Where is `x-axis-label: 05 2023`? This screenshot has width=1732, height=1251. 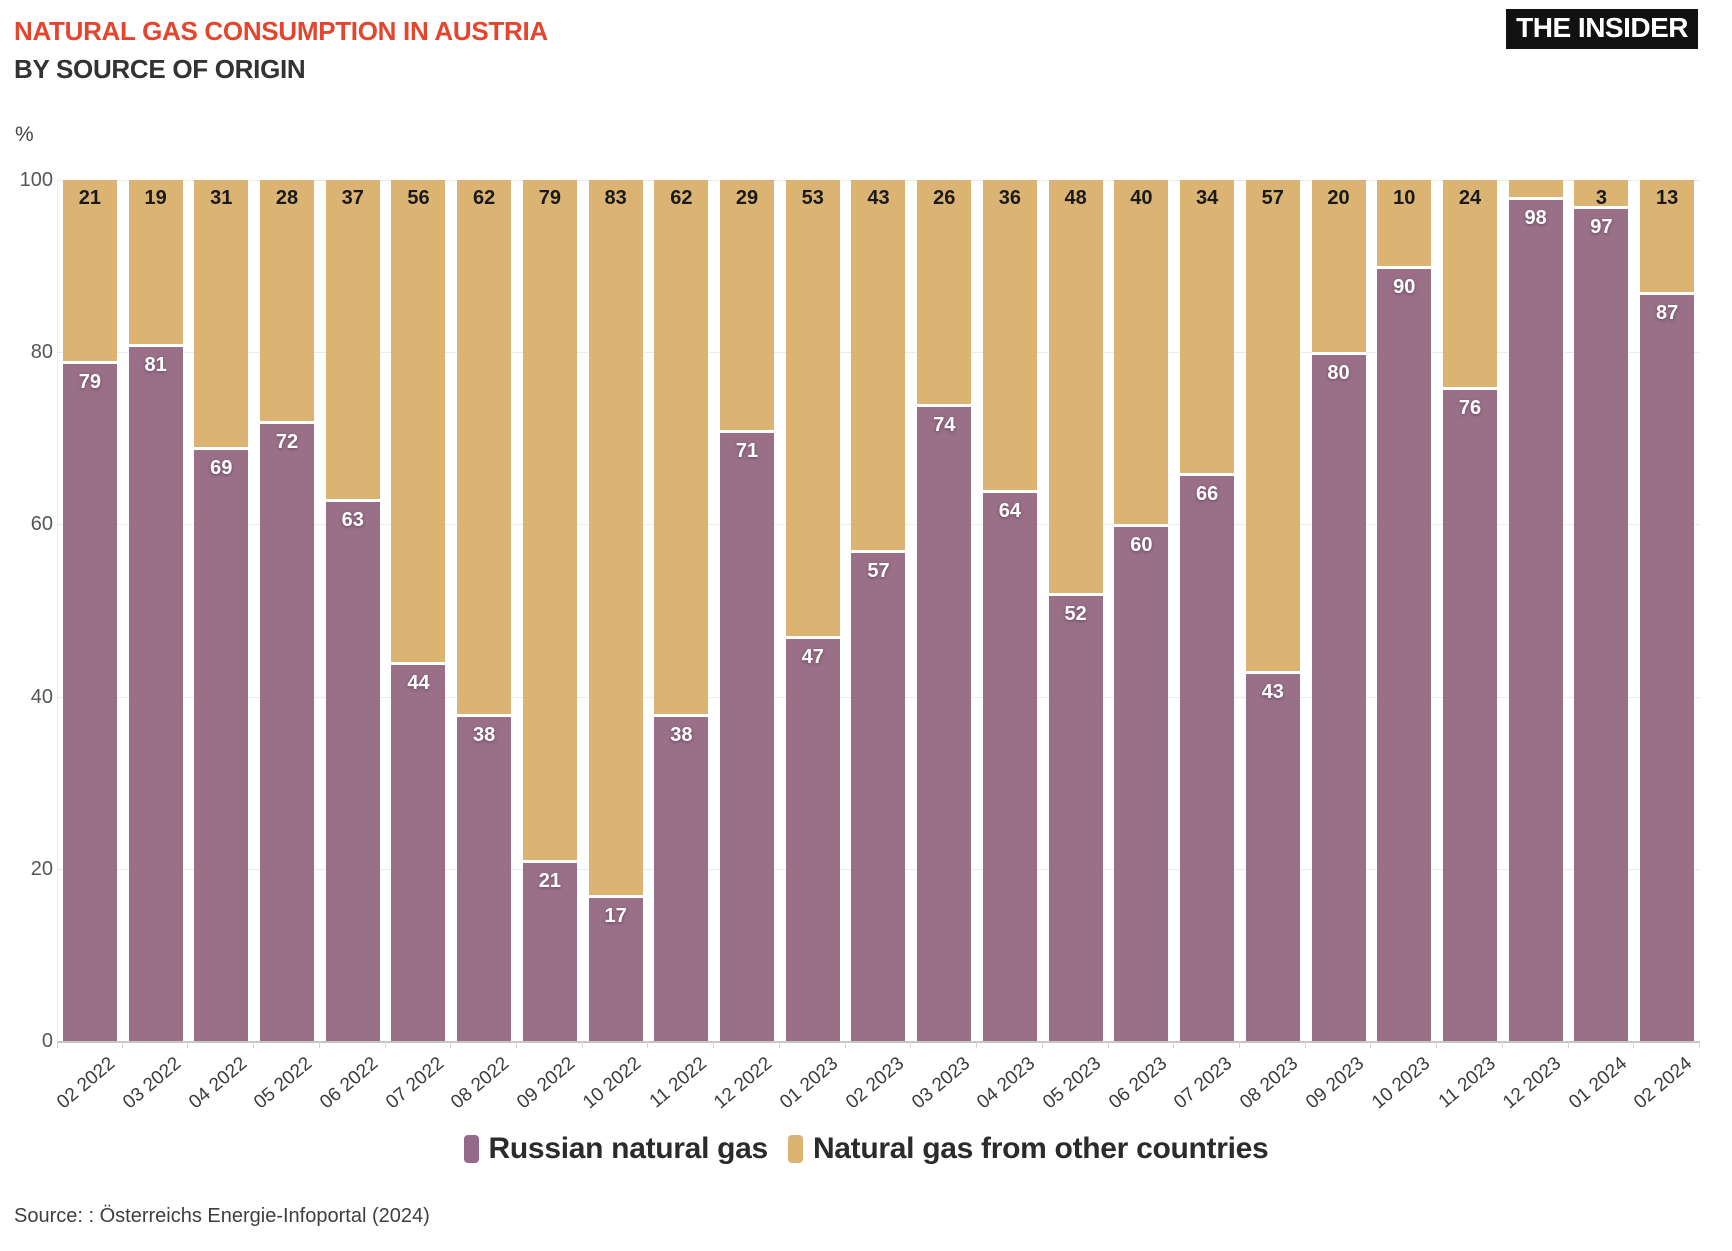
x-axis-label: 05 2023 is located at coordinates (1072, 1083).